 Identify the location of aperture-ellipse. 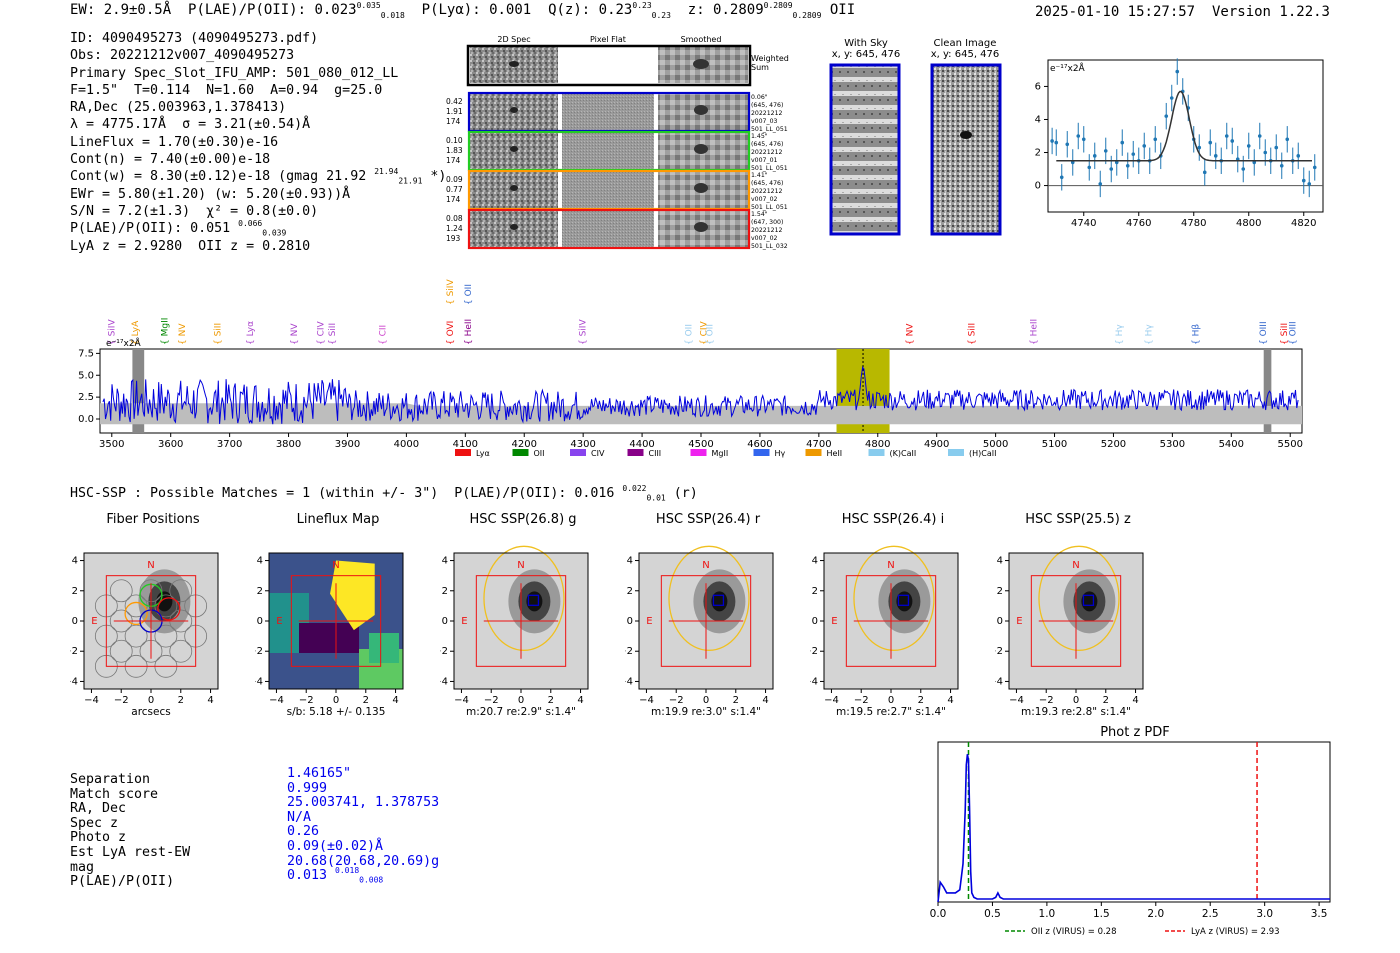
(1079, 598).